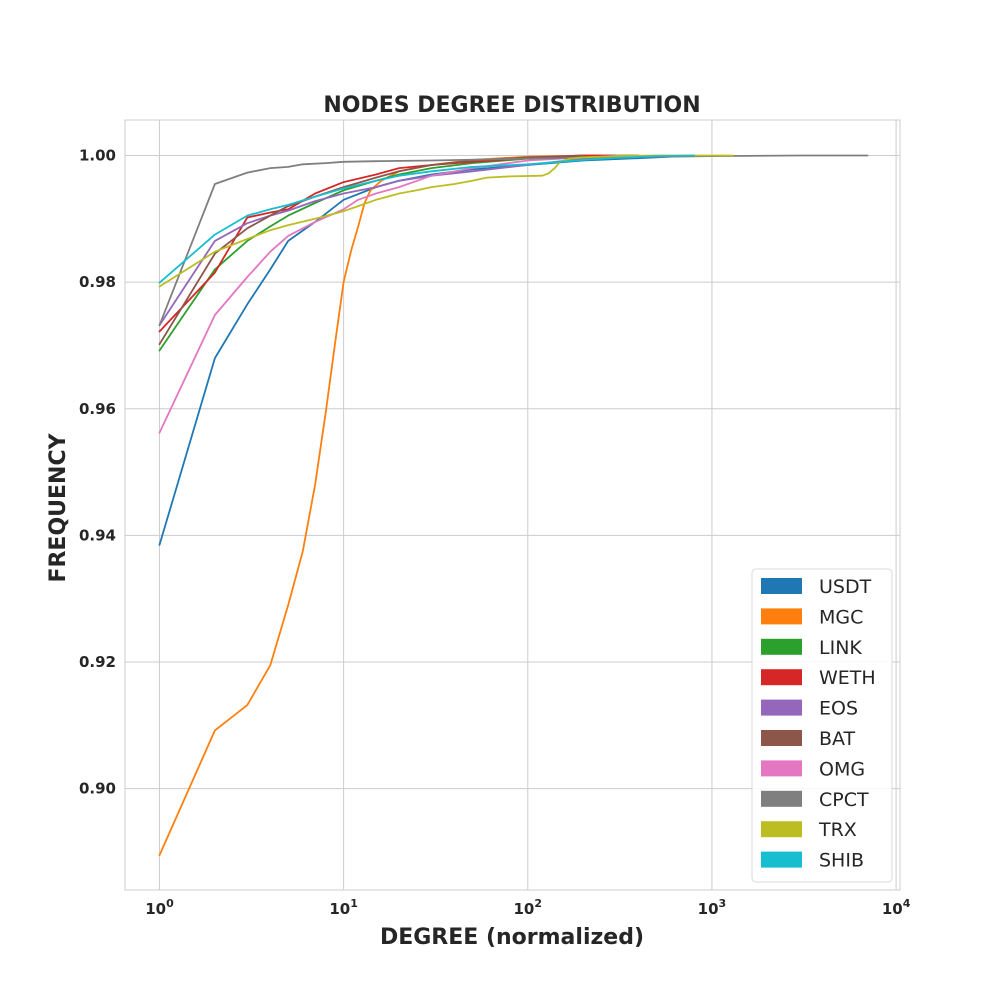 The width and height of the screenshot is (1000, 1000). I want to click on series-line-trx, so click(446, 221).